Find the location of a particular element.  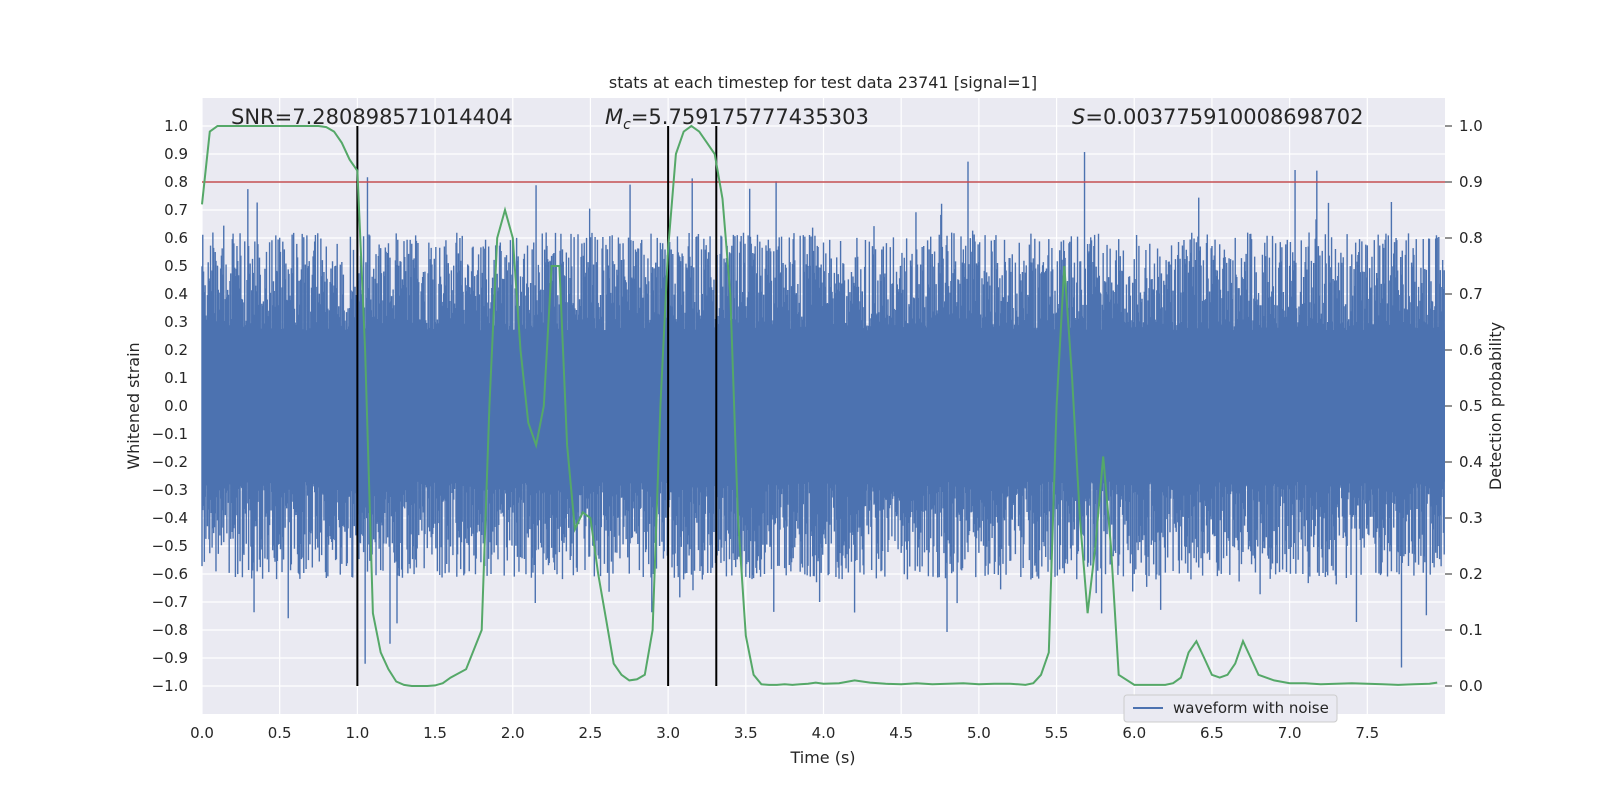

x-tick-label: 0.0 is located at coordinates (202, 733).